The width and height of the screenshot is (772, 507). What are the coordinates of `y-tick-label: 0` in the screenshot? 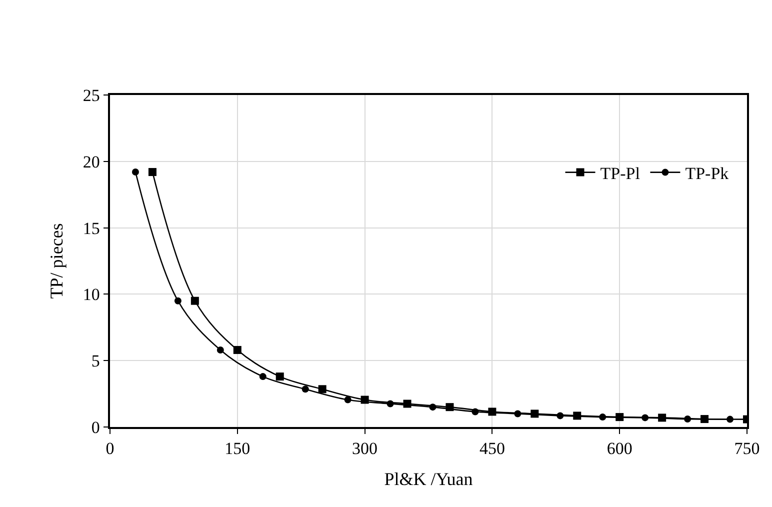 It's located at (95, 427).